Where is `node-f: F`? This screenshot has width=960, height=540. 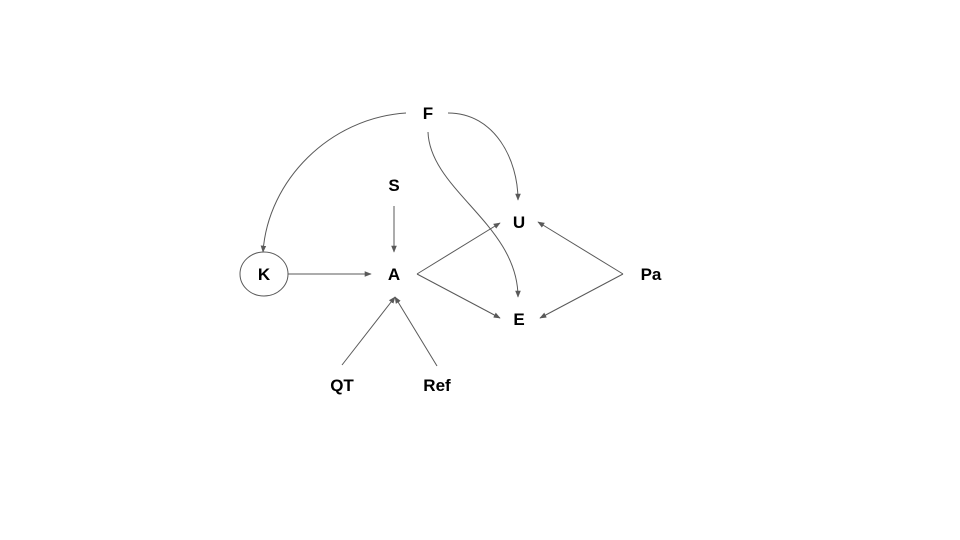
node-f: F is located at coordinates (428, 113).